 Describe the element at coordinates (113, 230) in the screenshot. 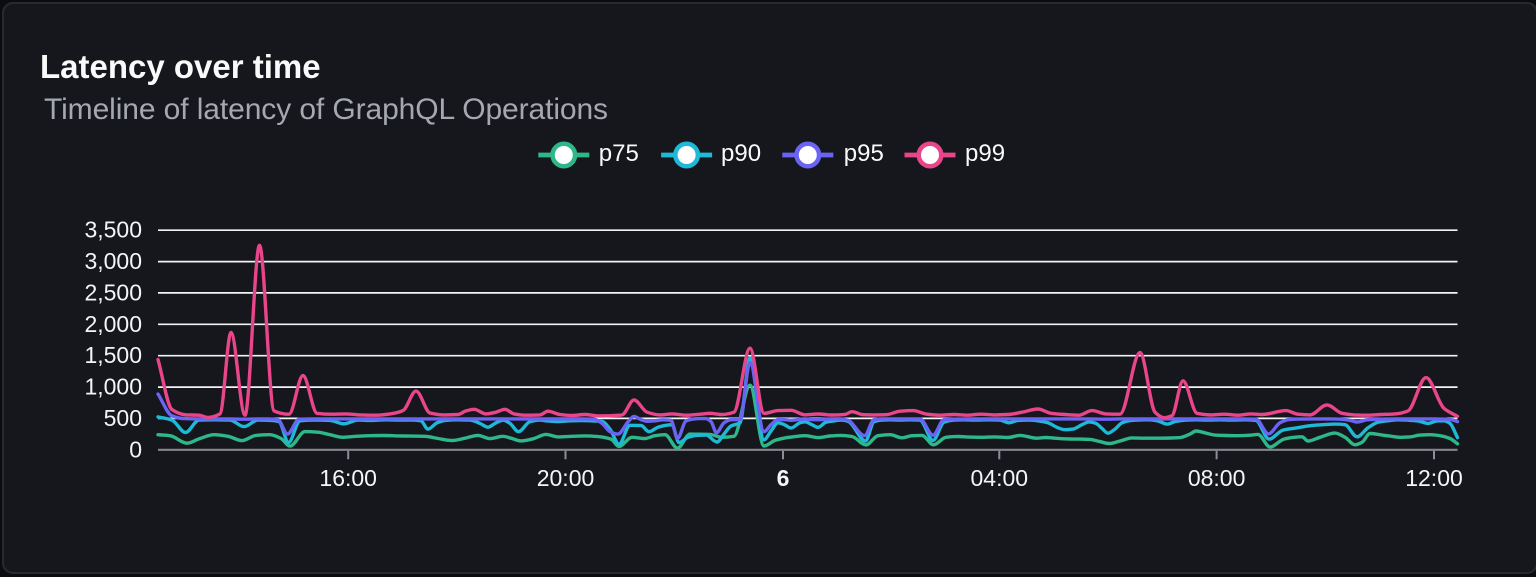

I see `svg-text: 3,500` at that location.